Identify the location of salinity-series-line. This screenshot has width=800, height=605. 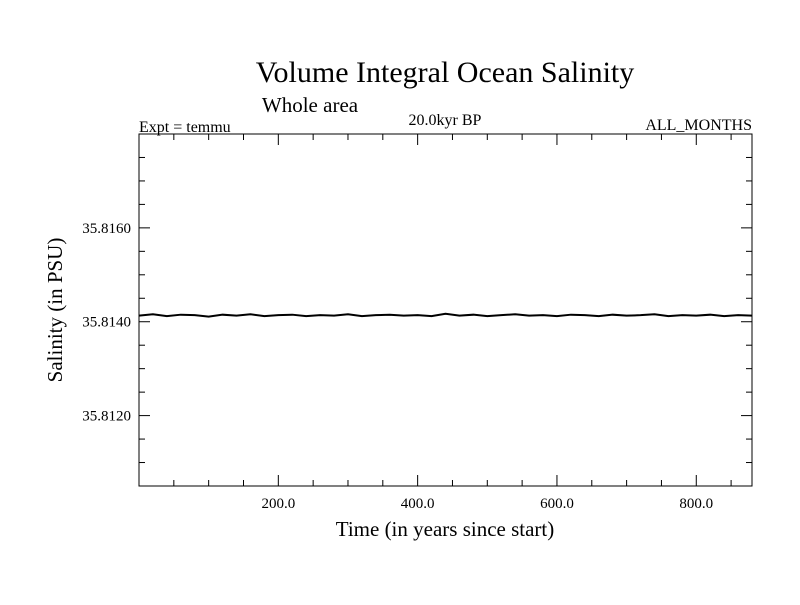
(445, 315).